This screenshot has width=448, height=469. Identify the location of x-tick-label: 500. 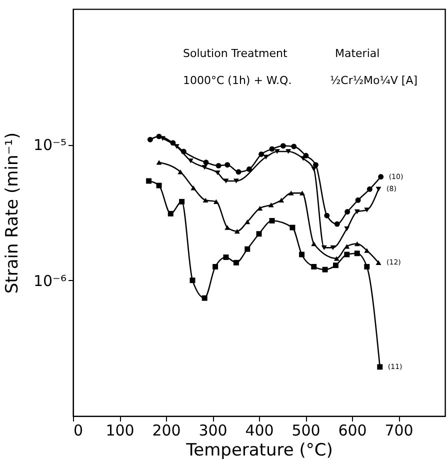
(306, 431).